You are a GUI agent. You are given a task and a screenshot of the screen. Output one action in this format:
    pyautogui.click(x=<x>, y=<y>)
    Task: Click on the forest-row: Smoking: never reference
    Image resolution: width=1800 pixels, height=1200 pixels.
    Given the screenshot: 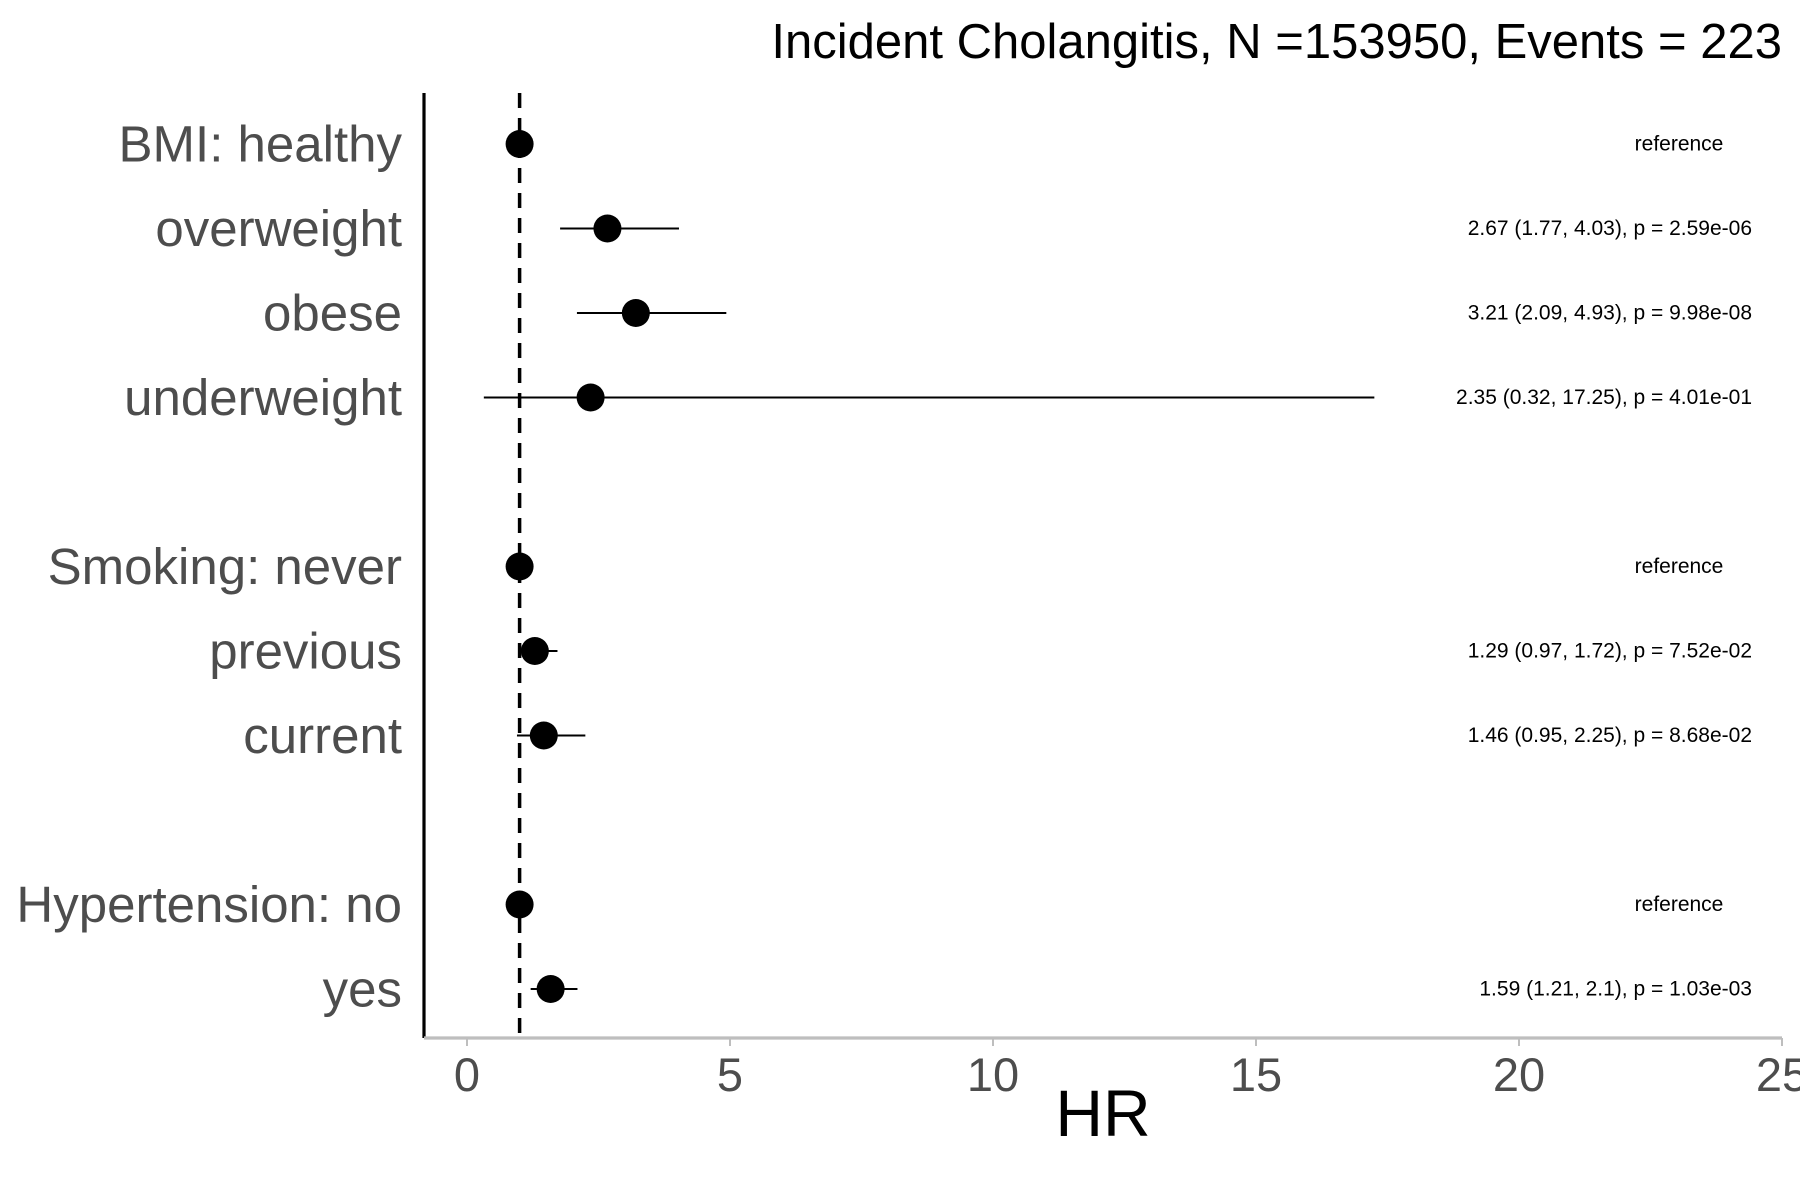 What is the action you would take?
    pyautogui.click(x=886, y=566)
    